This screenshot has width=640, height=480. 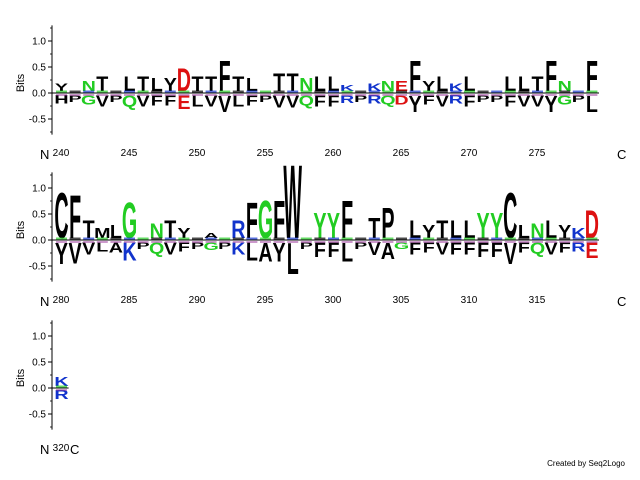 I want to click on logo-position: CY, so click(x=61, y=226).